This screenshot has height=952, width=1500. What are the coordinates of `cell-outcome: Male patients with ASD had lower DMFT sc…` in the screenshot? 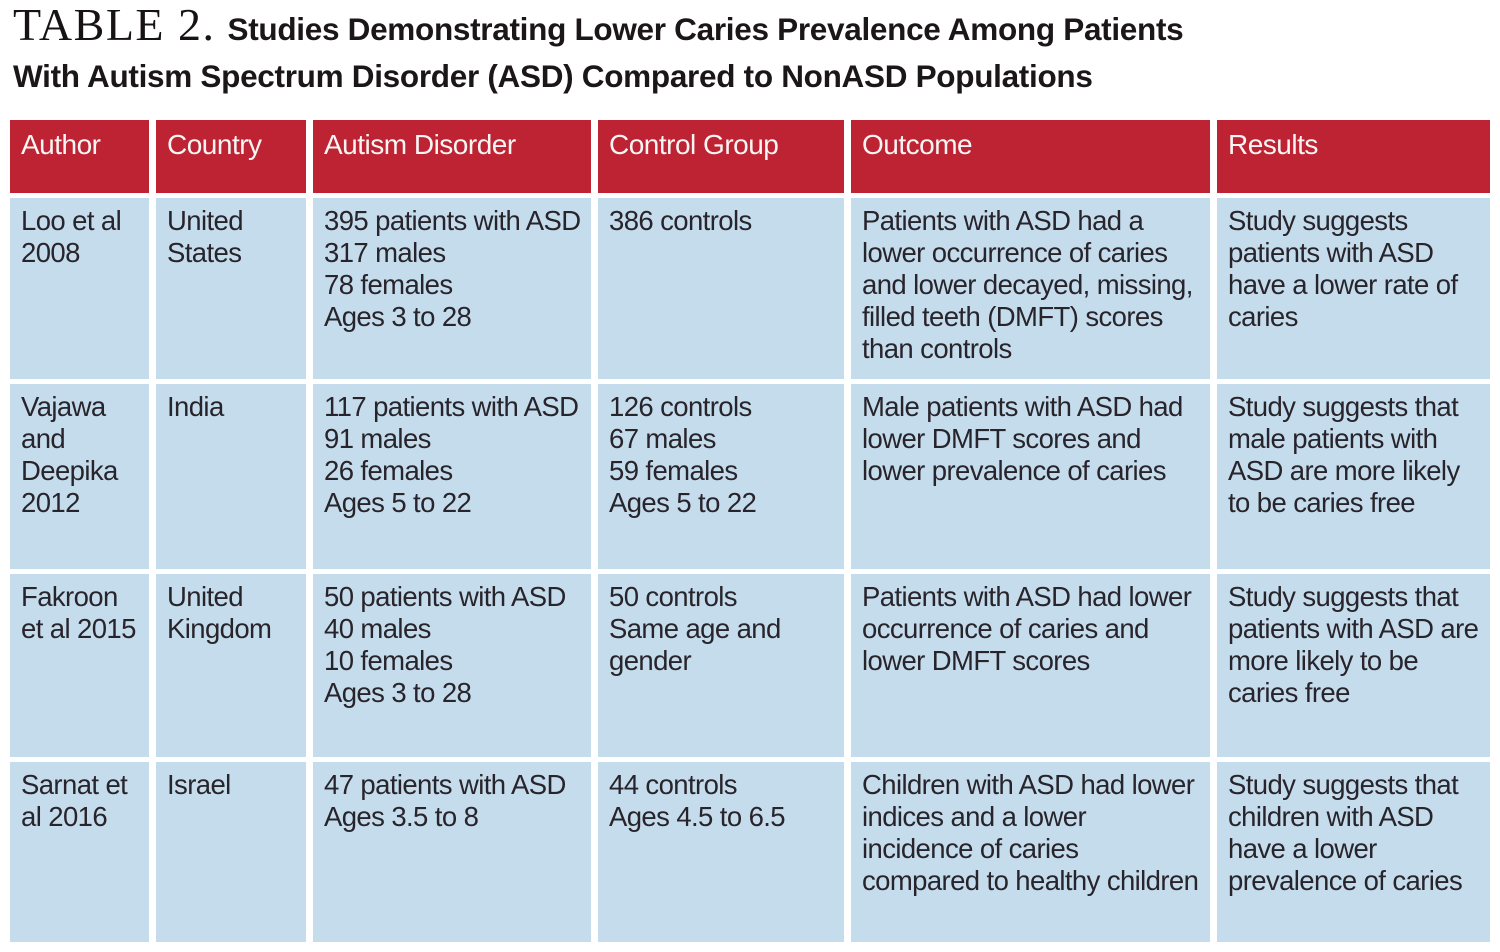 It's located at (1030, 476).